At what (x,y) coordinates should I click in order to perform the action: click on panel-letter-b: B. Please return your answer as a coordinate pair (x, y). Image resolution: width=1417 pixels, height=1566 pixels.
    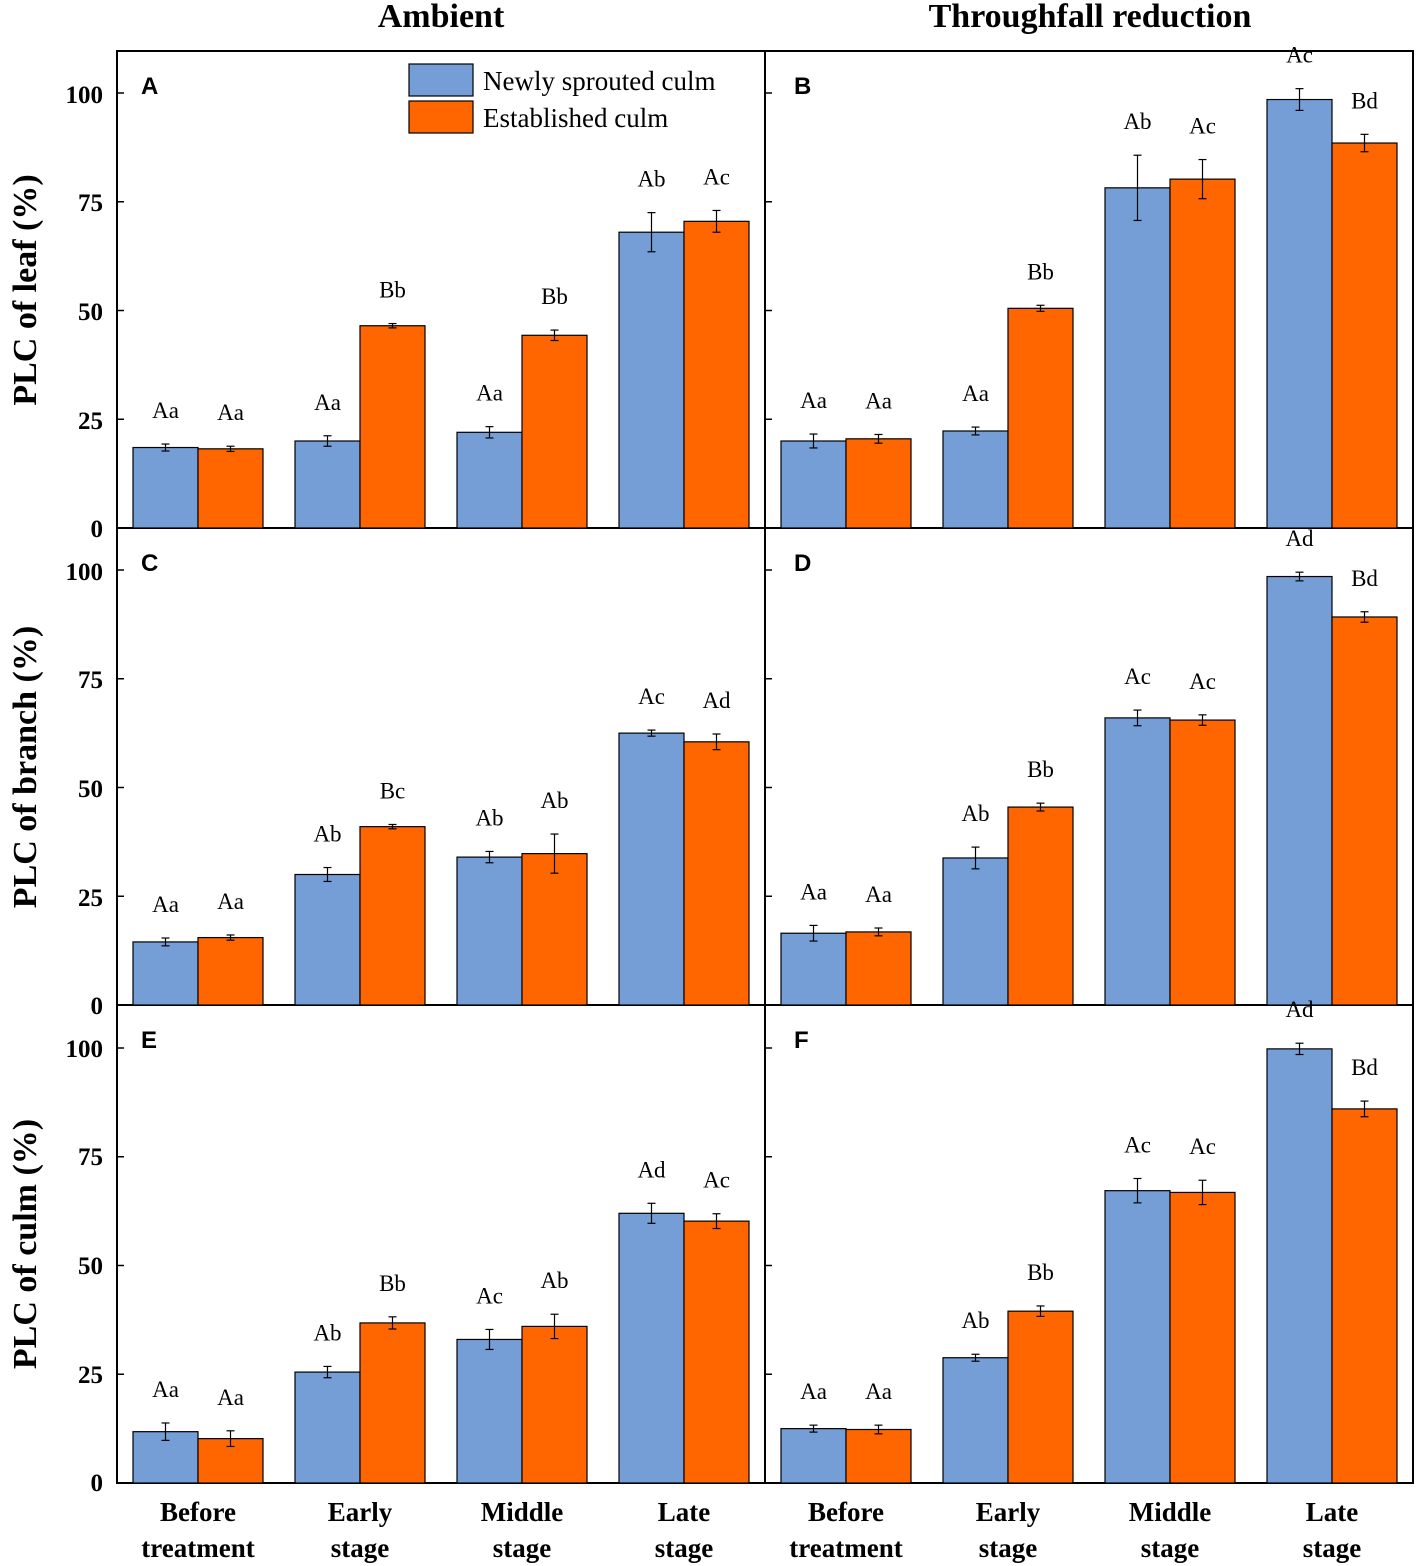
    Looking at the image, I should click on (802, 86).